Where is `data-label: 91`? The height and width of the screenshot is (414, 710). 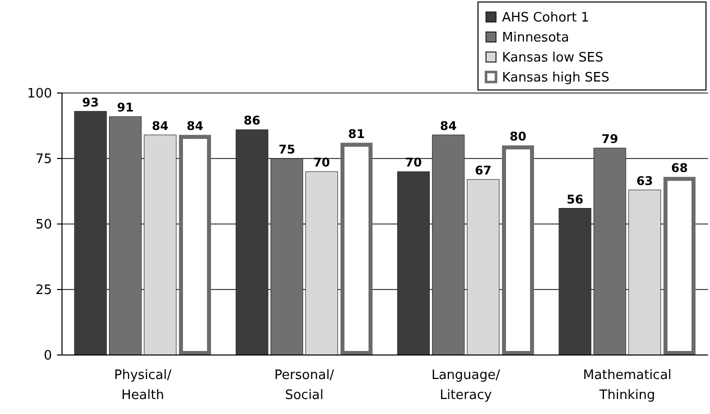
data-label: 91 is located at coordinates (125, 107).